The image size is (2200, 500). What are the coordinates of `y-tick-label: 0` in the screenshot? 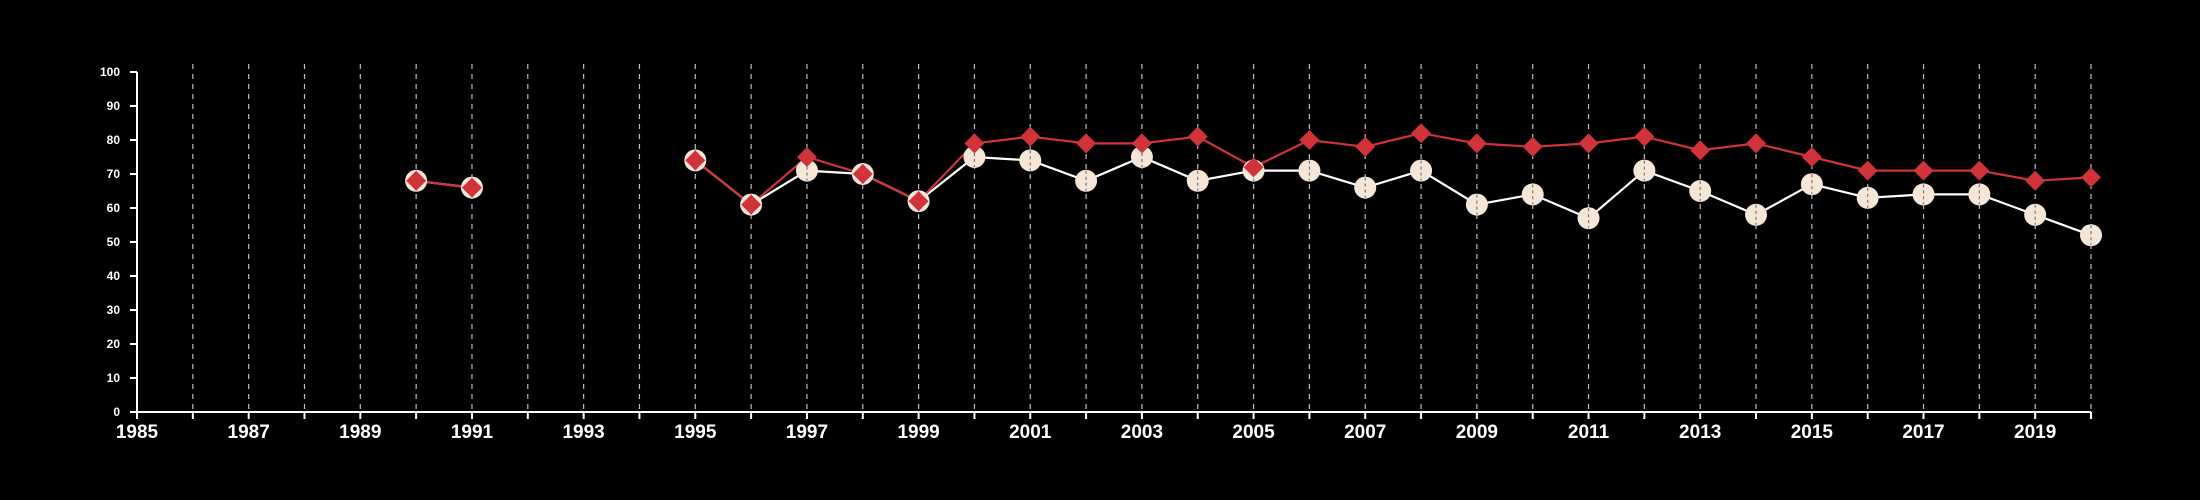 It's located at (116, 412).